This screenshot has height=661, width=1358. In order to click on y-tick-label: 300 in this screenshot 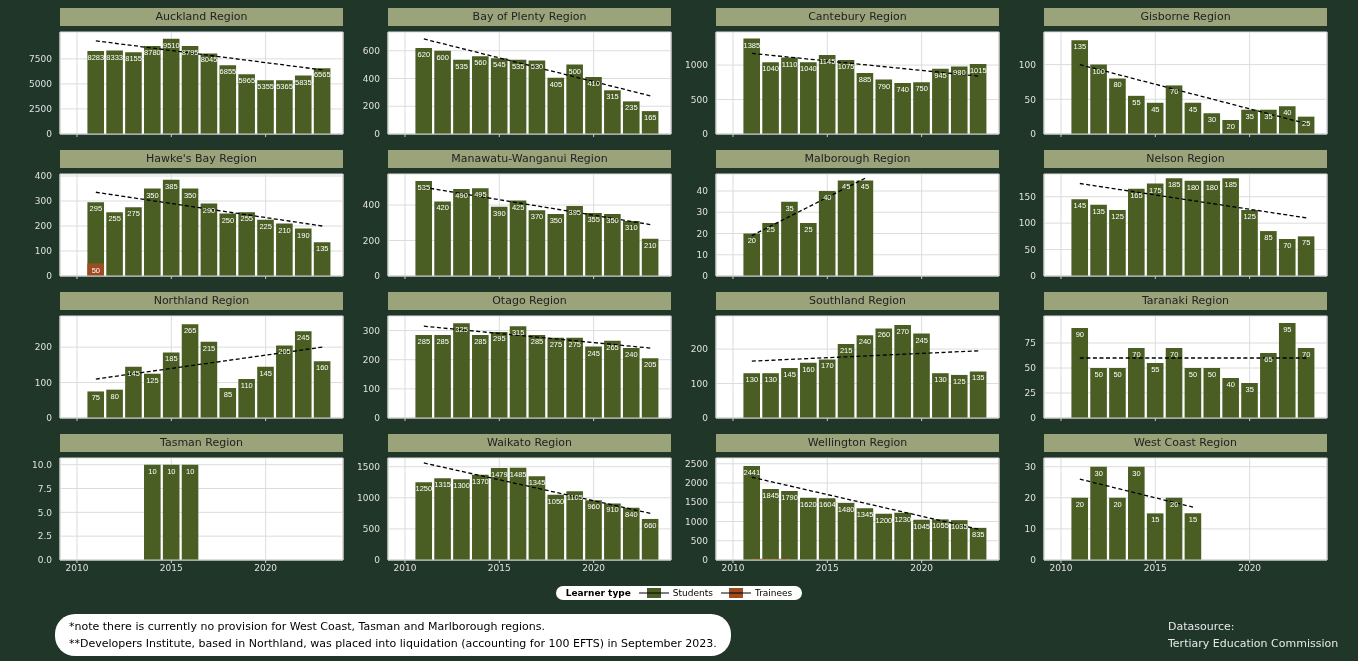, I will do `click(371, 330)`.